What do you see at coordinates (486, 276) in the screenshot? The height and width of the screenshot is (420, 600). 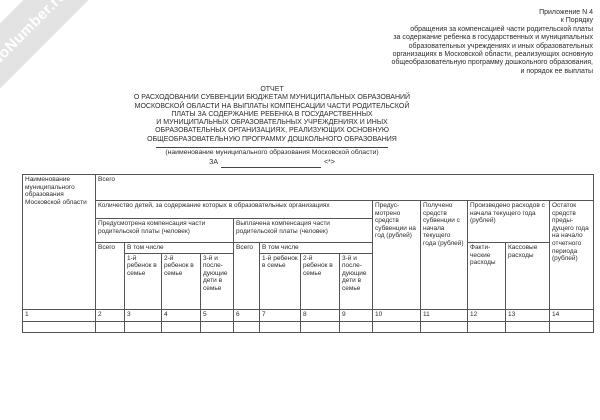 I see `header-actual-expenses: Факти- ческие расходы` at bounding box center [486, 276].